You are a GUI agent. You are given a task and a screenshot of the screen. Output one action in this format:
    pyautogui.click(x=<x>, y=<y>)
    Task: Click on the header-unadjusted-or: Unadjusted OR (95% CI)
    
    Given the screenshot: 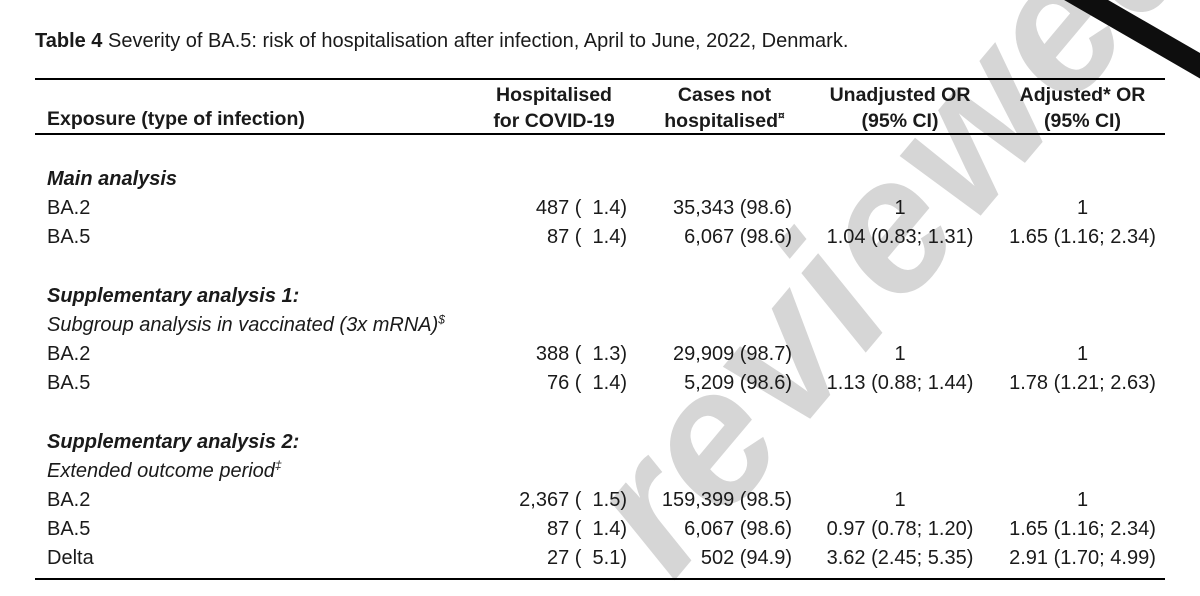 What is the action you would take?
    pyautogui.click(x=900, y=106)
    